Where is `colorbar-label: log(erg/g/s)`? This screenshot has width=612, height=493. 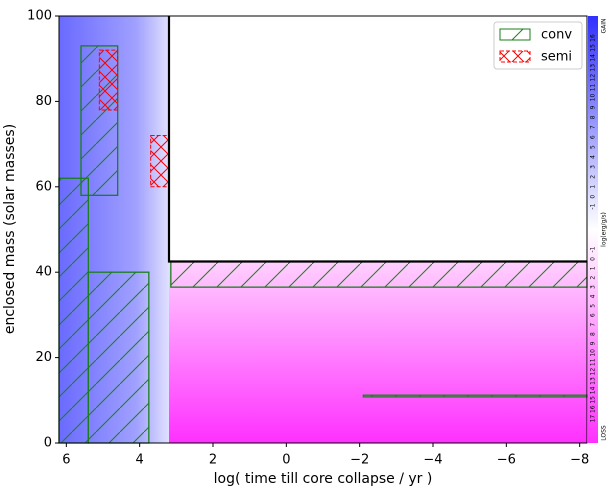 colorbar-label: log(erg/g/s) is located at coordinates (604, 229).